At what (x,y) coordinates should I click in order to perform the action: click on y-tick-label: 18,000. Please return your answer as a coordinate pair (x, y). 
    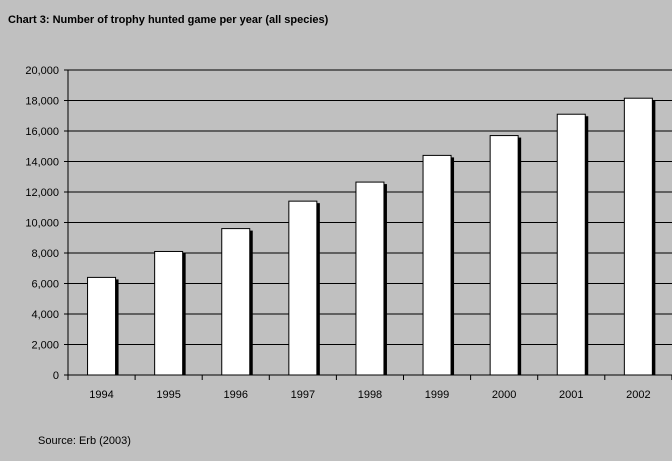
    Looking at the image, I should click on (42, 102).